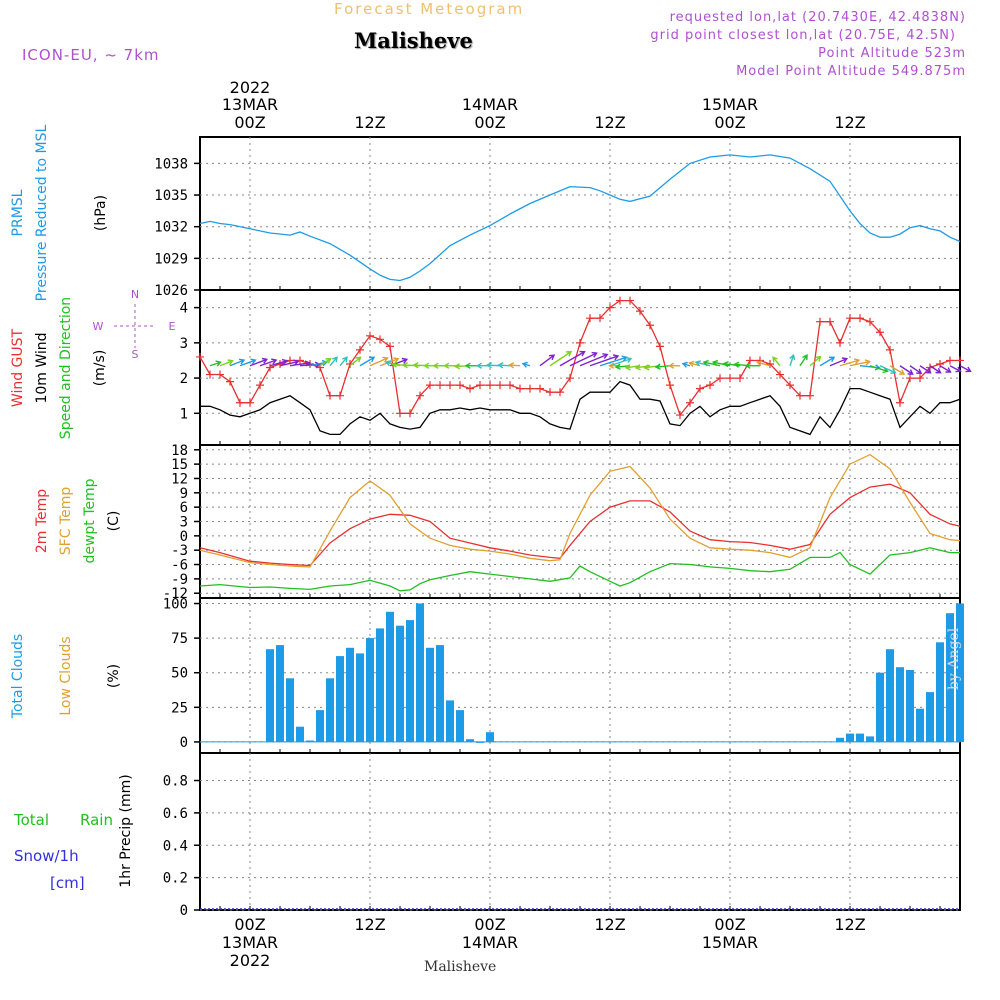 The width and height of the screenshot is (1000, 1000). What do you see at coordinates (250, 942) in the screenshot?
I see `bottom-date-label: 13MAR` at bounding box center [250, 942].